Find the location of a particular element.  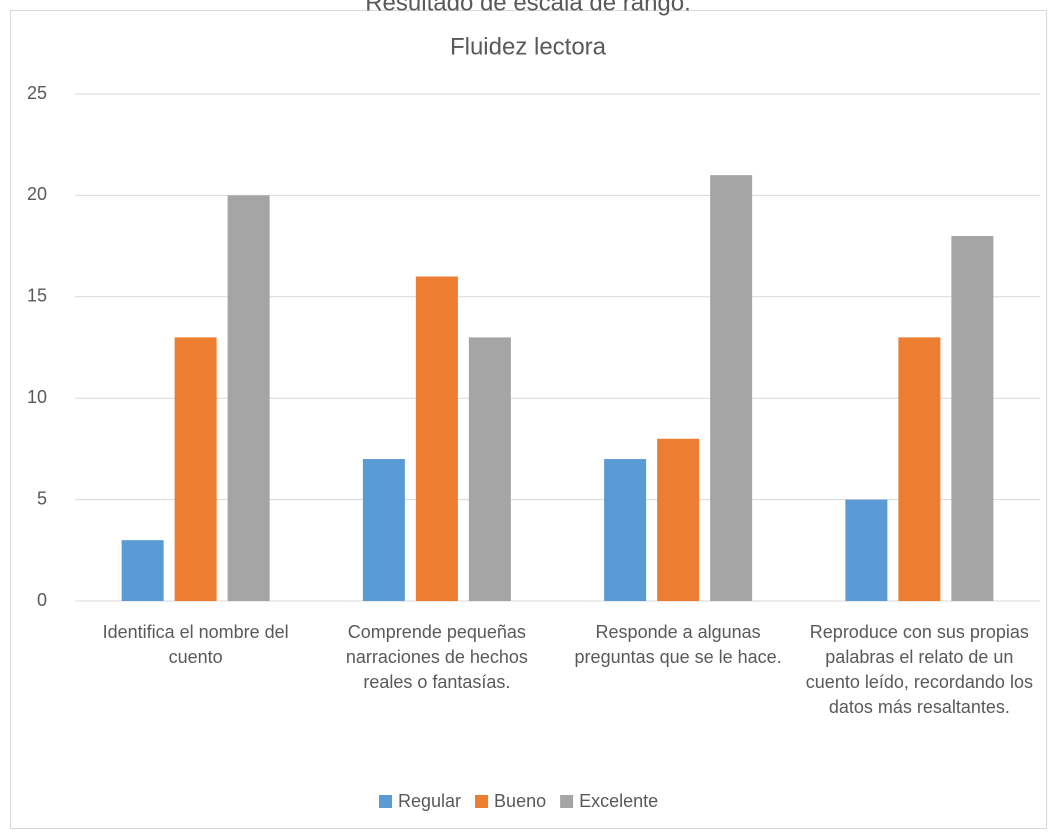

chart-supertitle: Resultado de escala de rango. is located at coordinates (528, 8).